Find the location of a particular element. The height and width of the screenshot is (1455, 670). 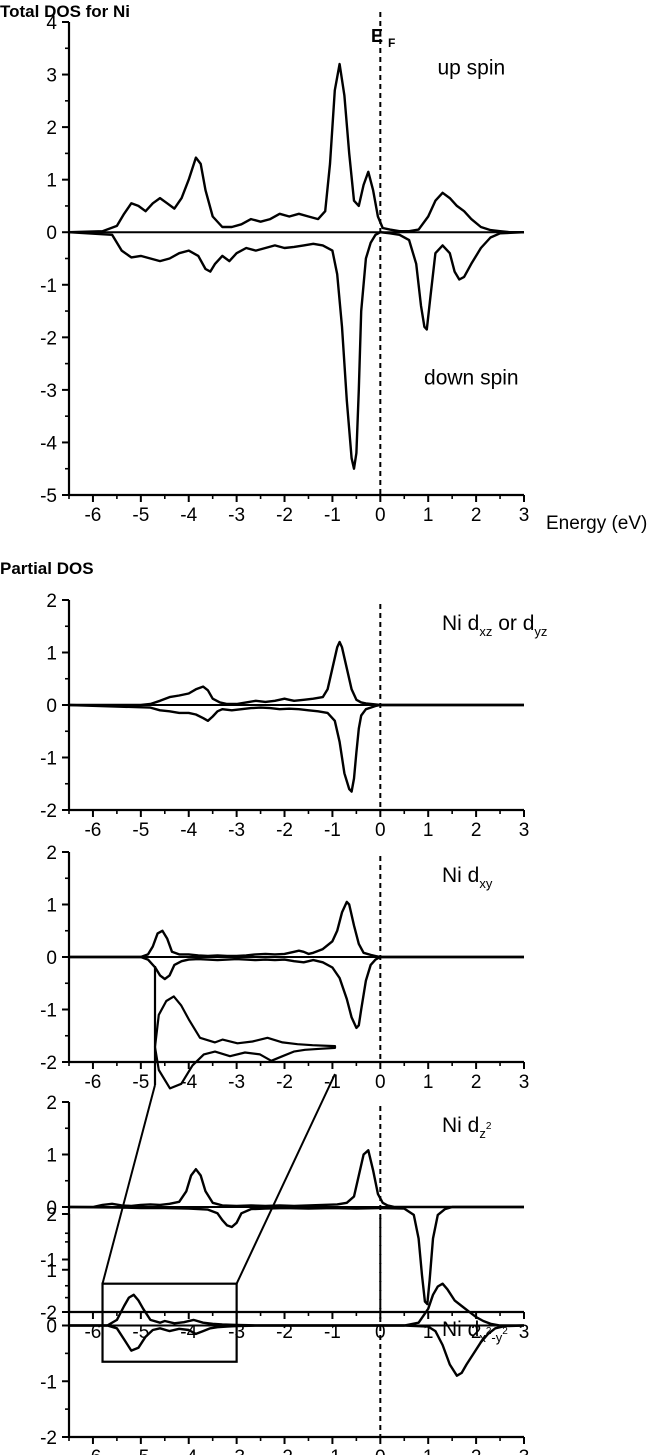

panel-label-part: yz is located at coordinates (540, 631).